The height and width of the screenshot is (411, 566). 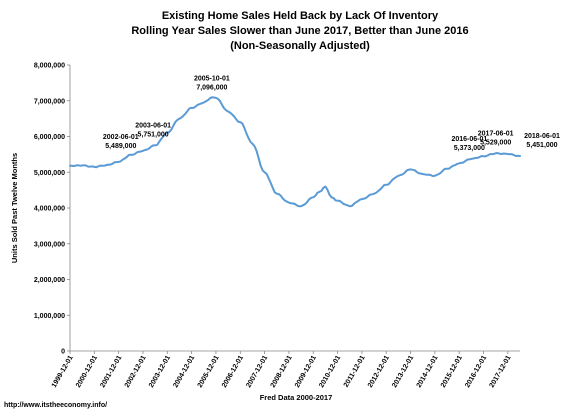 What do you see at coordinates (211, 87) in the screenshot?
I see `annotation-value: 7,096,000` at bounding box center [211, 87].